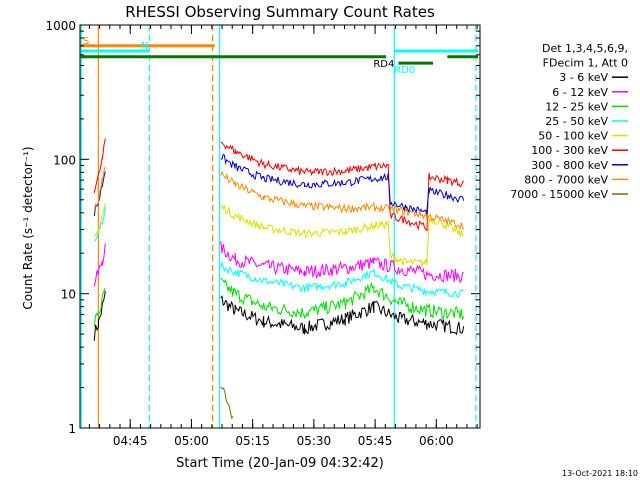 The width and height of the screenshot is (640, 480). What do you see at coordinates (585, 63) in the screenshot?
I see `legend-header: FDecim 1, Att 0` at bounding box center [585, 63].